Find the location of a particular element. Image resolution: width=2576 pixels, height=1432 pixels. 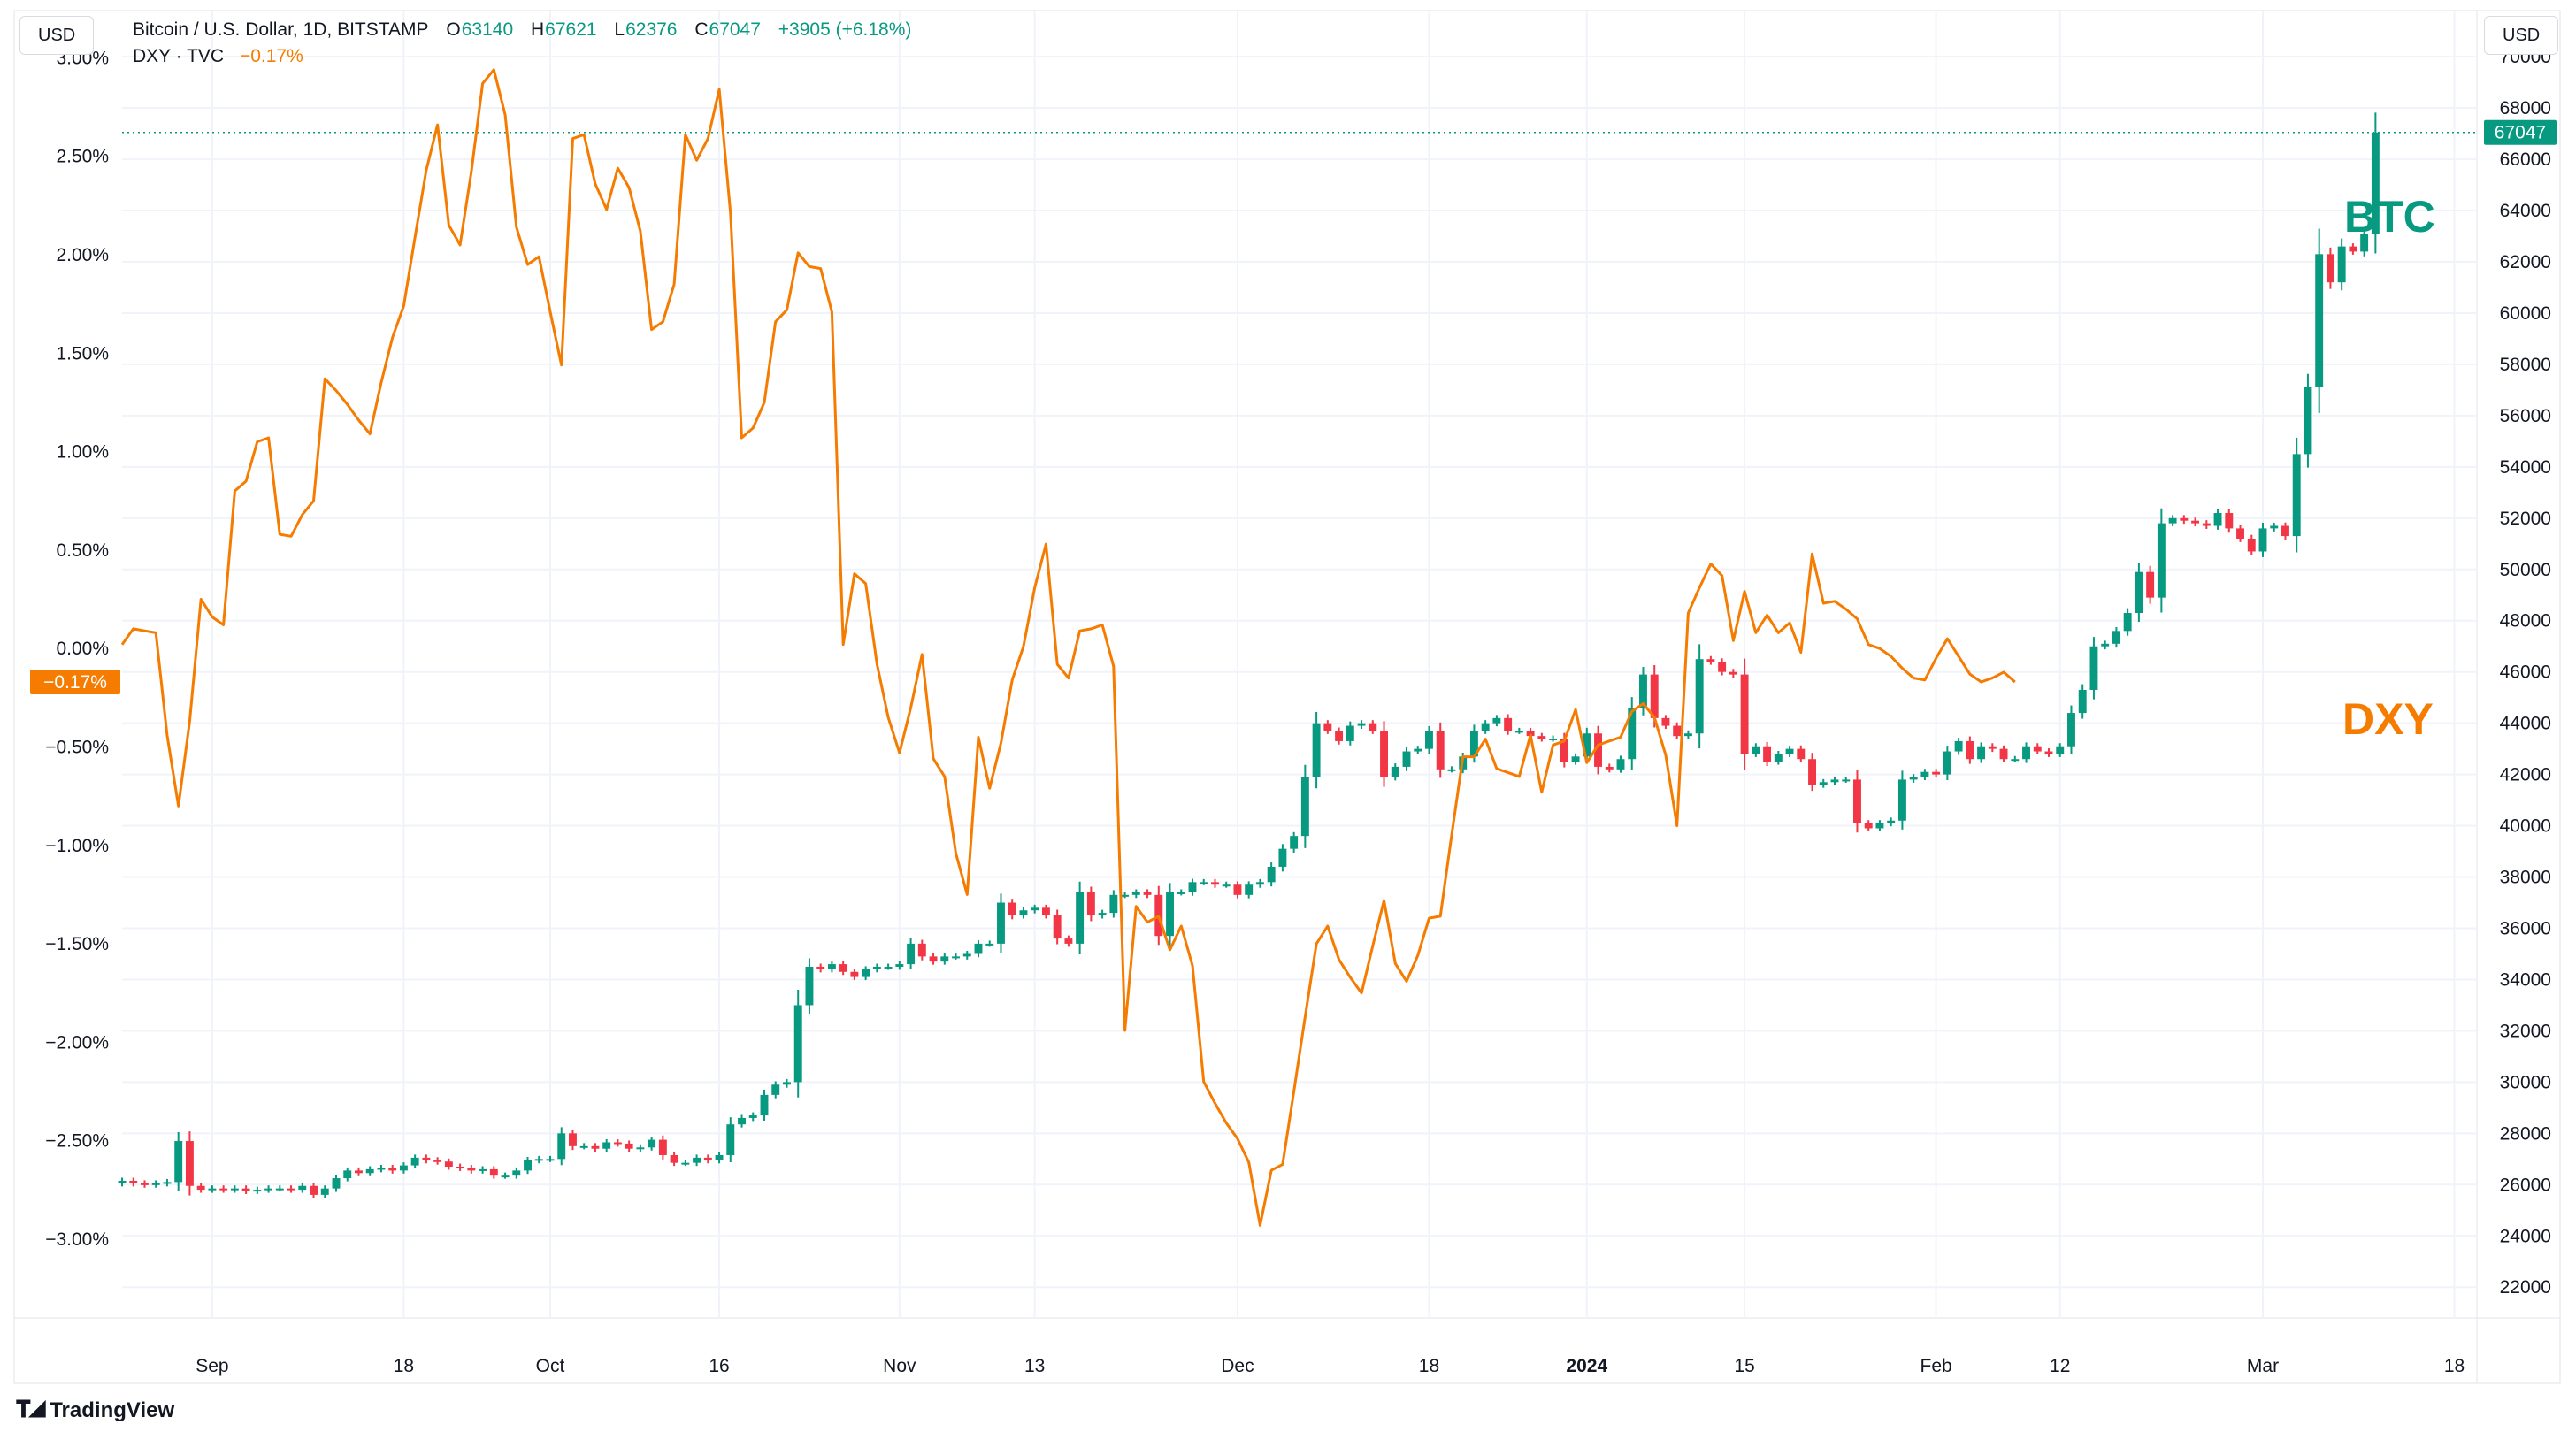

right-axis-tick-label: 26000 is located at coordinates (2525, 1185).